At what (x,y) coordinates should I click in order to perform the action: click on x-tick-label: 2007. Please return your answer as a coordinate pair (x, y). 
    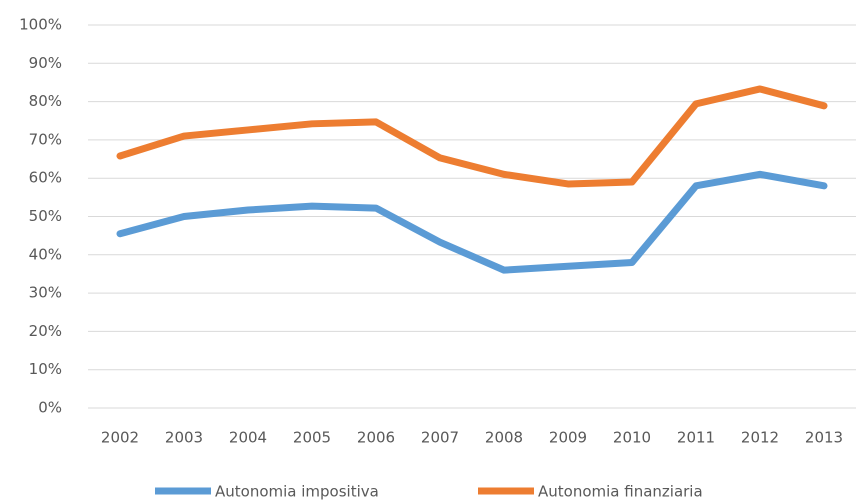
    Looking at the image, I should click on (440, 438).